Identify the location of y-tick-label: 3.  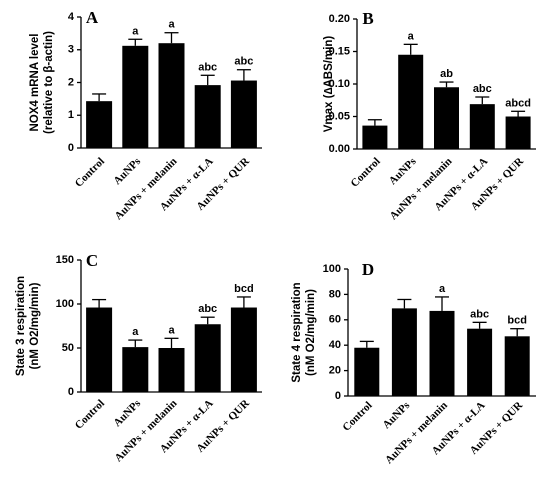
(71, 50).